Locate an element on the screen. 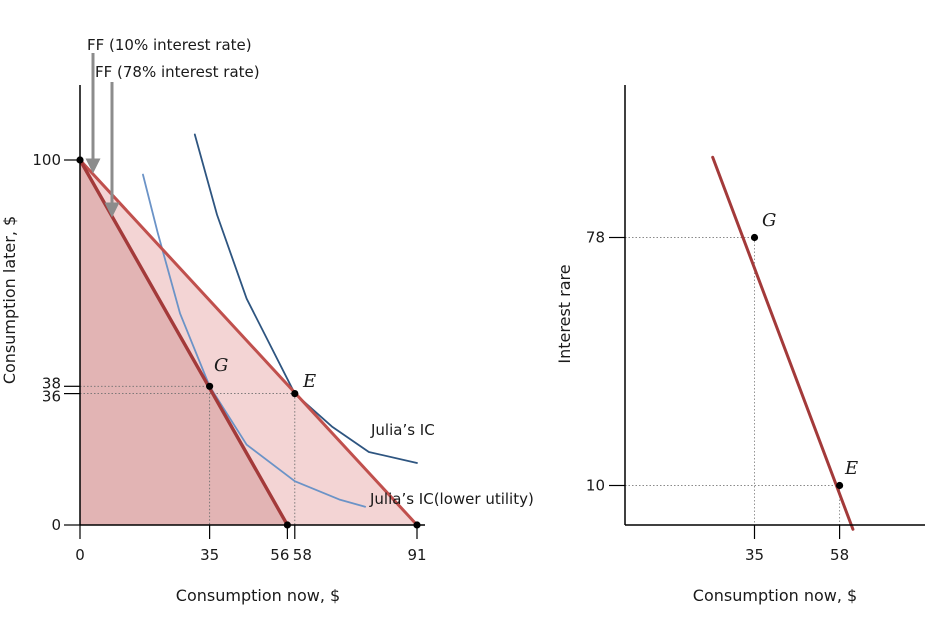  annotation-ff-10pct: FF (10% interest rate) is located at coordinates (169, 45).